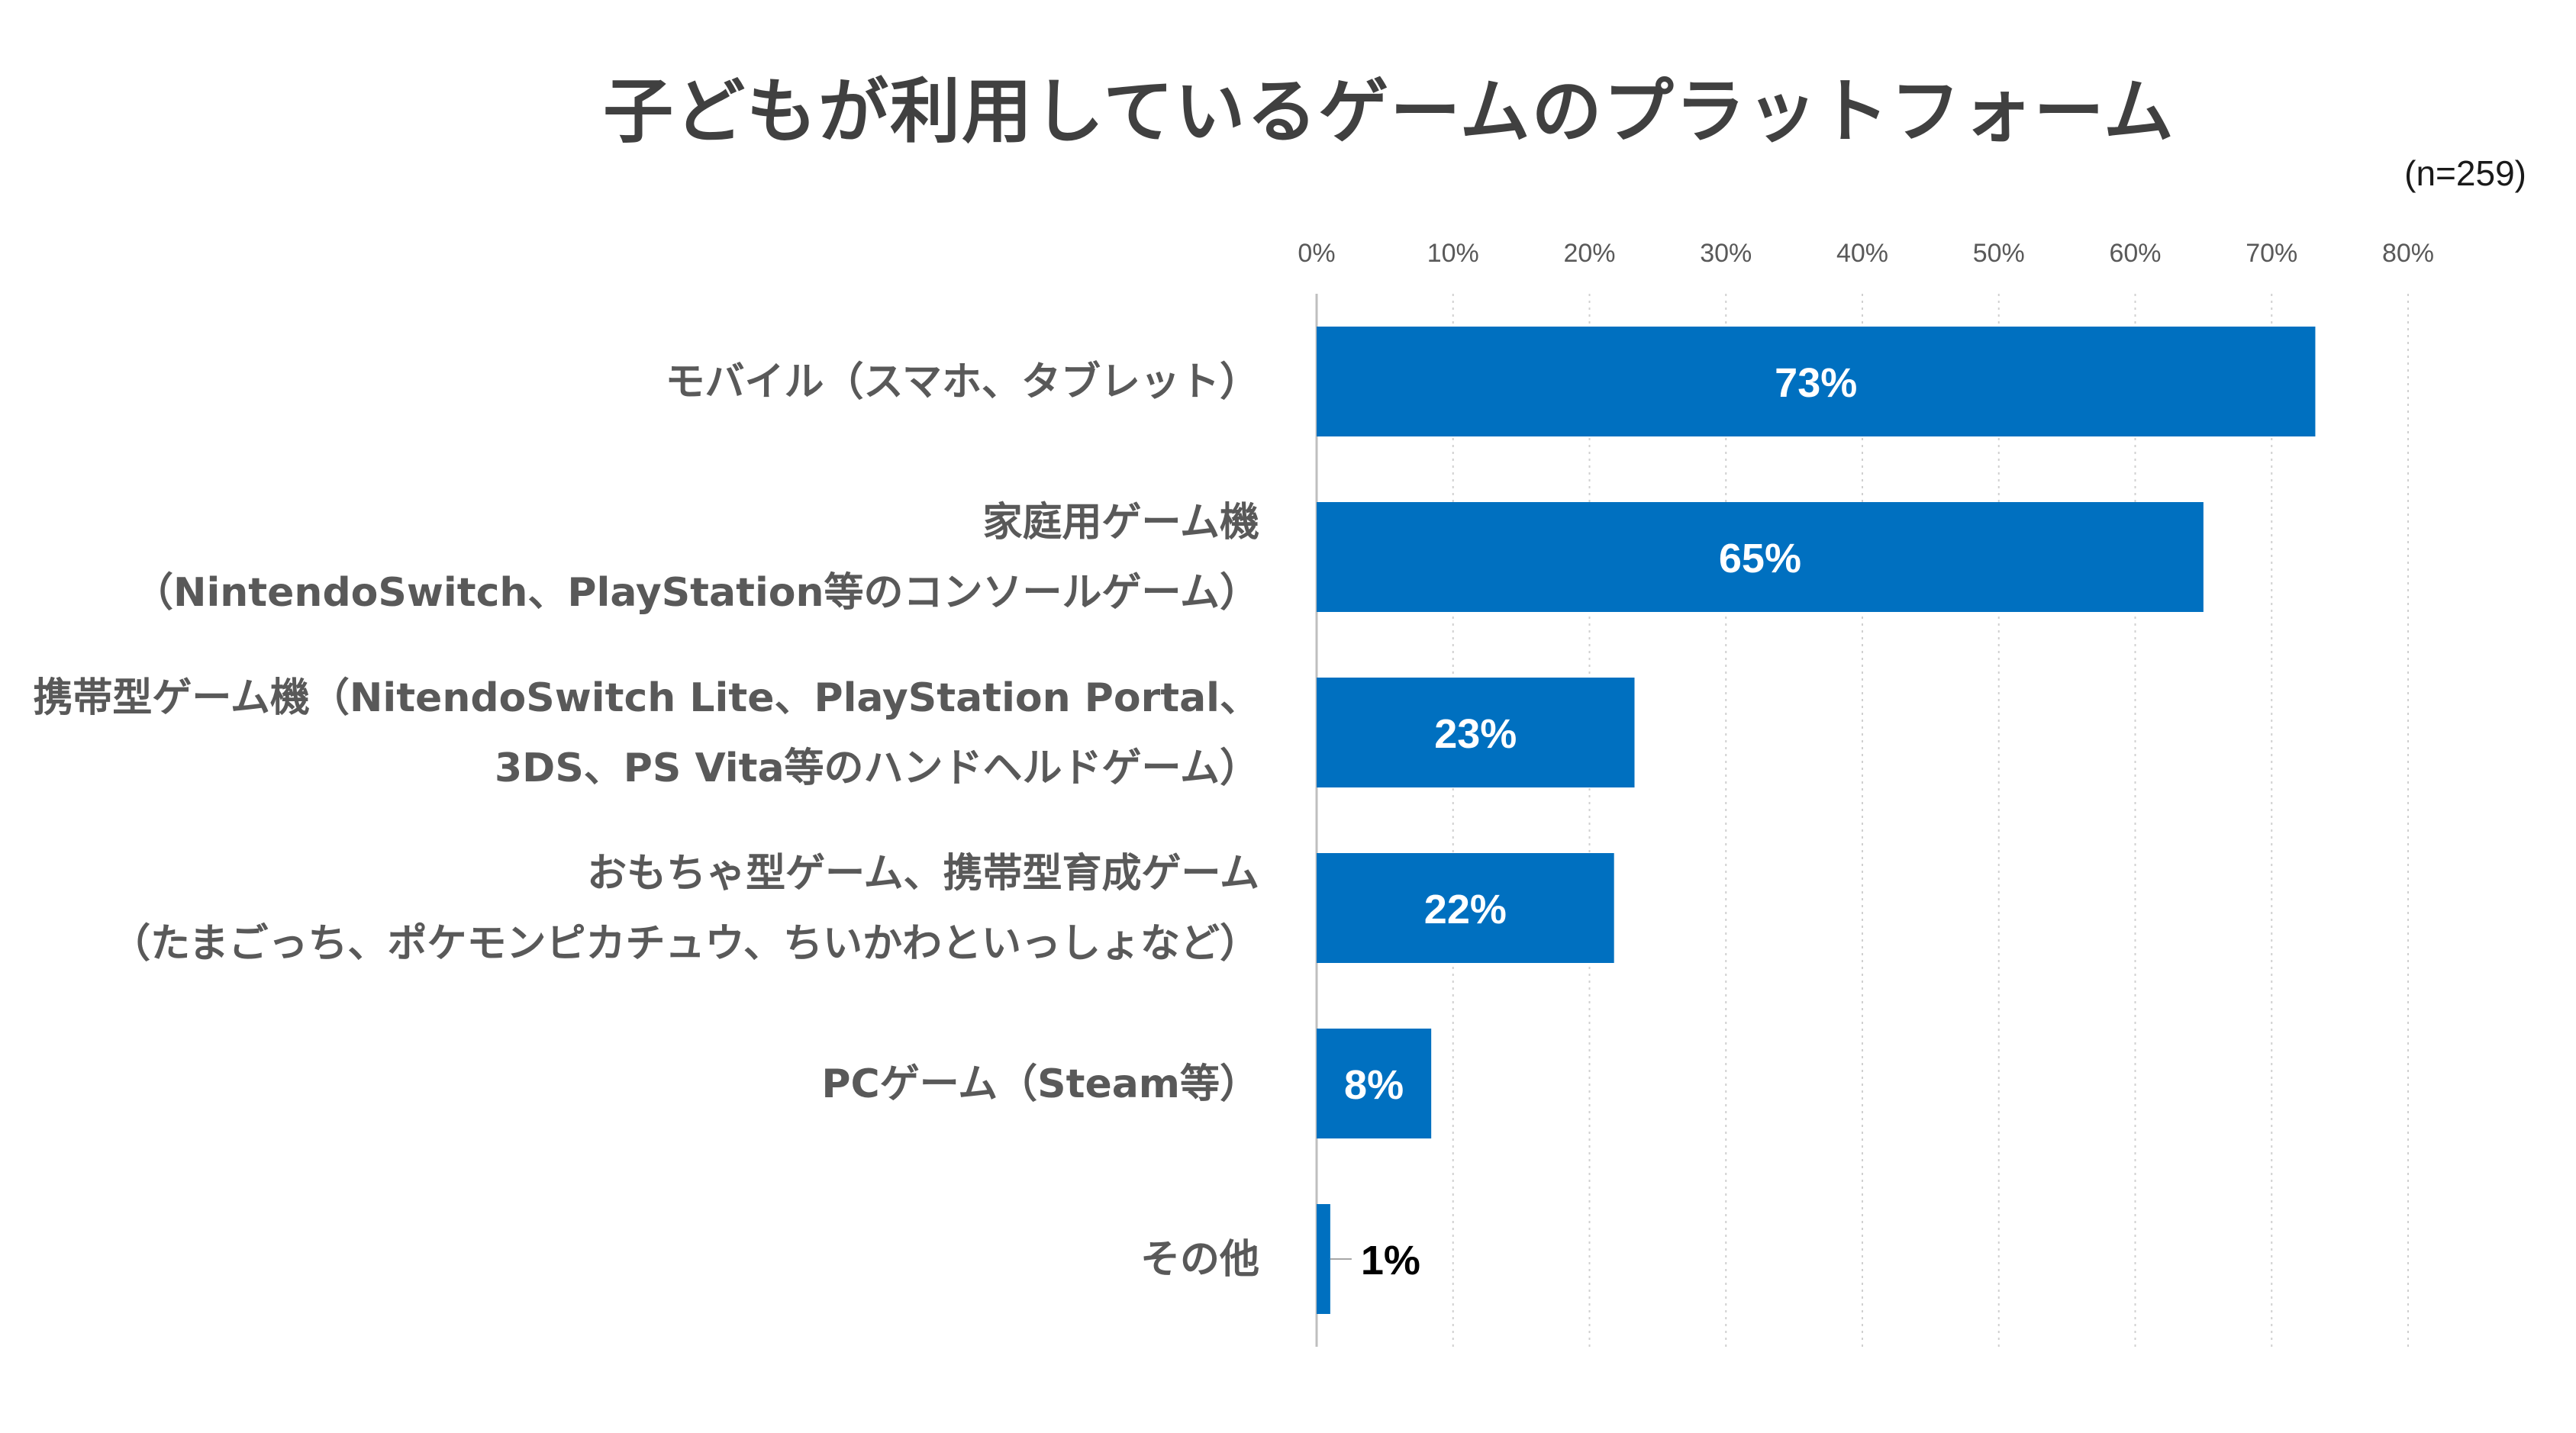 The image size is (2576, 1433). What do you see at coordinates (1121, 523) in the screenshot?
I see `category-label: 家庭用ゲーム機` at bounding box center [1121, 523].